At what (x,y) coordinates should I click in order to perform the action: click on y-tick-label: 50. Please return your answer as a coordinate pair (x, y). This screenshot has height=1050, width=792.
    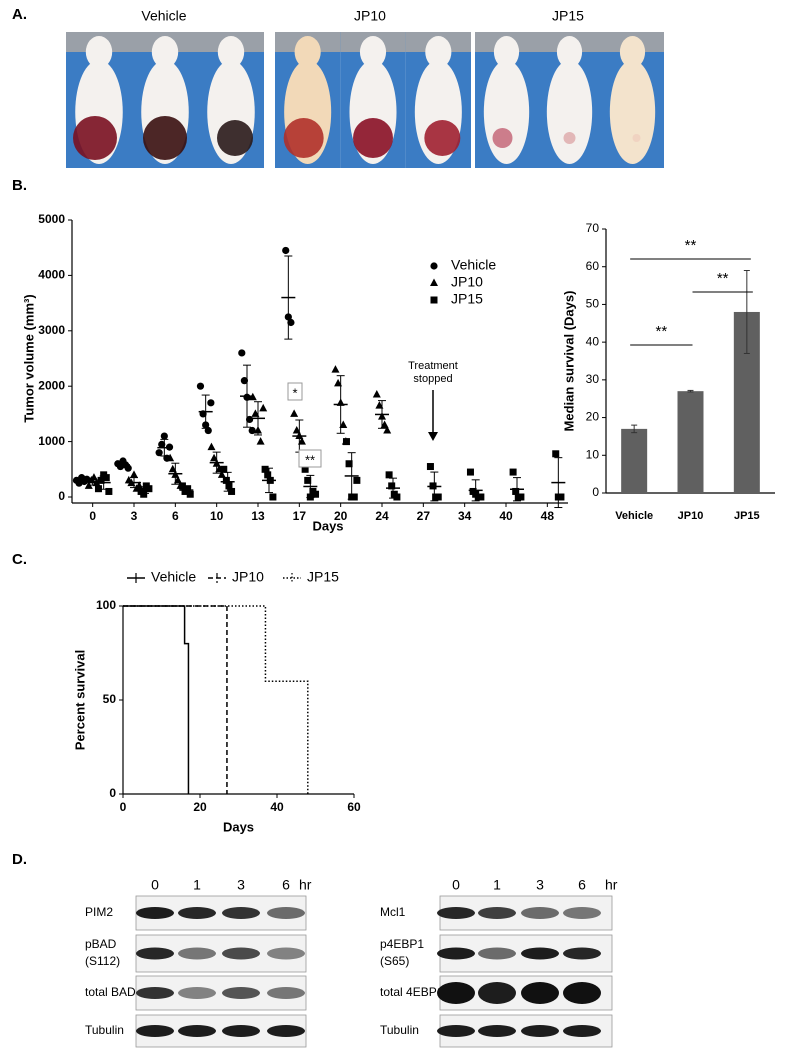
    Looking at the image, I should click on (593, 304).